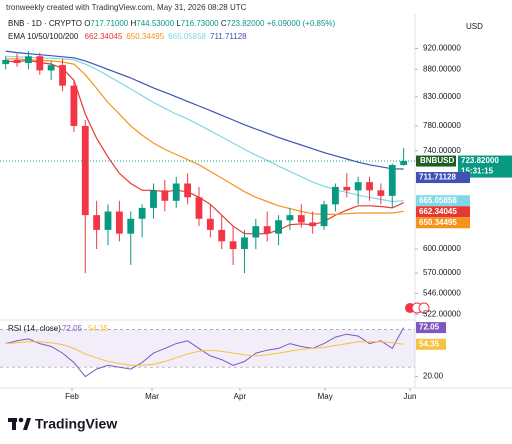 Image resolution: width=512 pixels, height=444 pixels. What do you see at coordinates (34, 328) in the screenshot?
I see `rsi-title: RSI (14, close)` at bounding box center [34, 328].